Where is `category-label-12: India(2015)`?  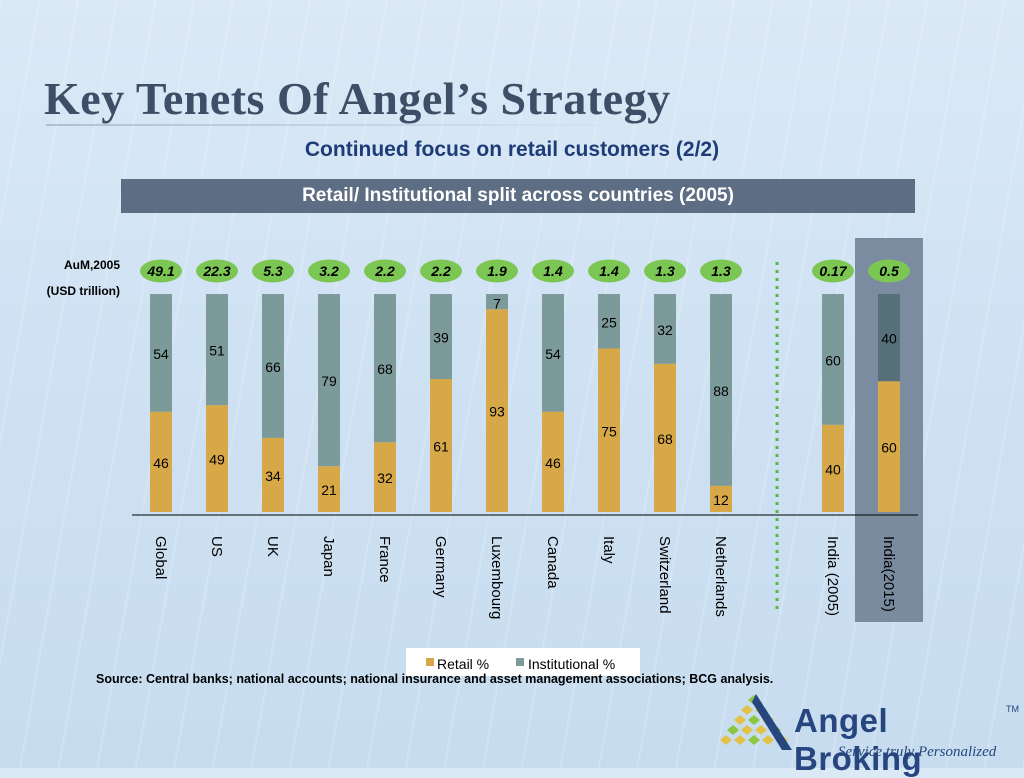 category-label-12: India(2015) is located at coordinates (888, 574).